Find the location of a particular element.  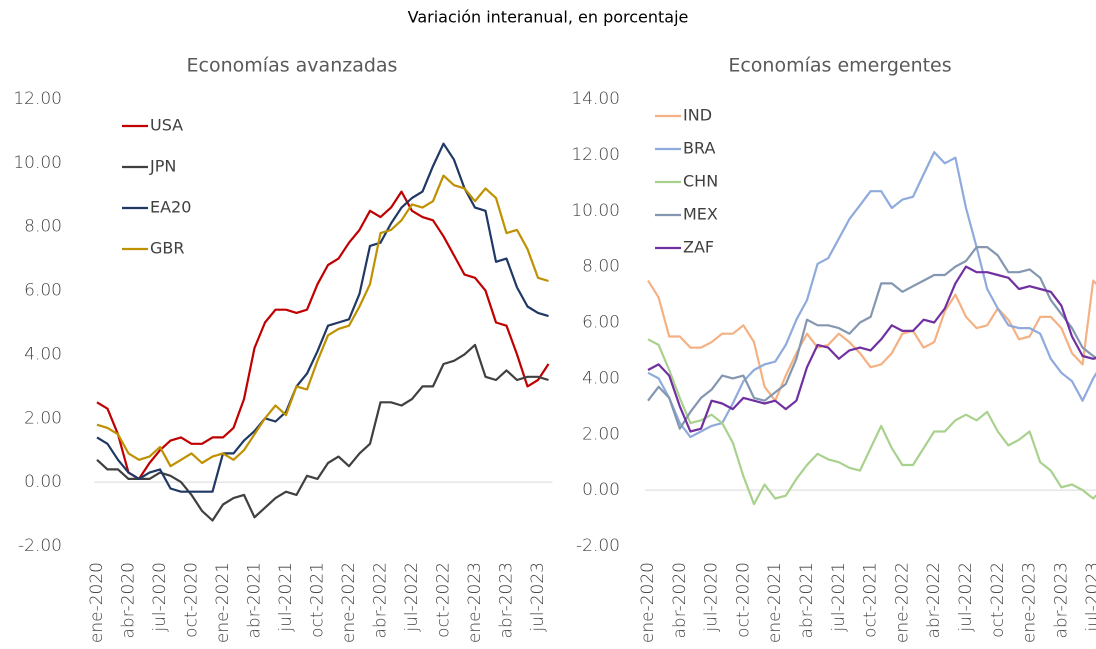

legend-label: JPN is located at coordinates (162, 166).